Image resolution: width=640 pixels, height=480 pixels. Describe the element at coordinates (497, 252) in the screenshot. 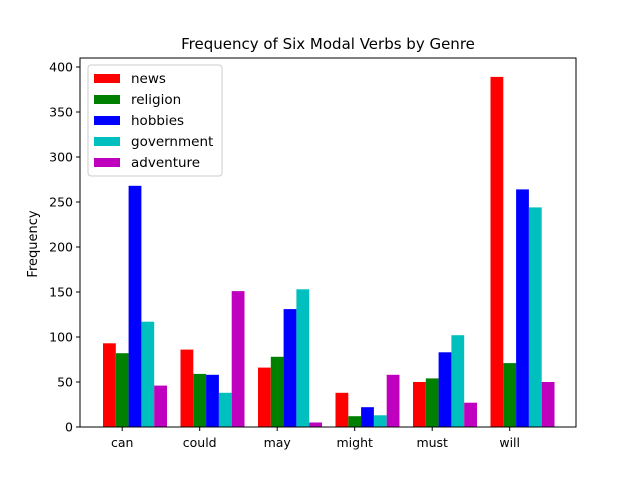

I see `bar-news-will` at that location.